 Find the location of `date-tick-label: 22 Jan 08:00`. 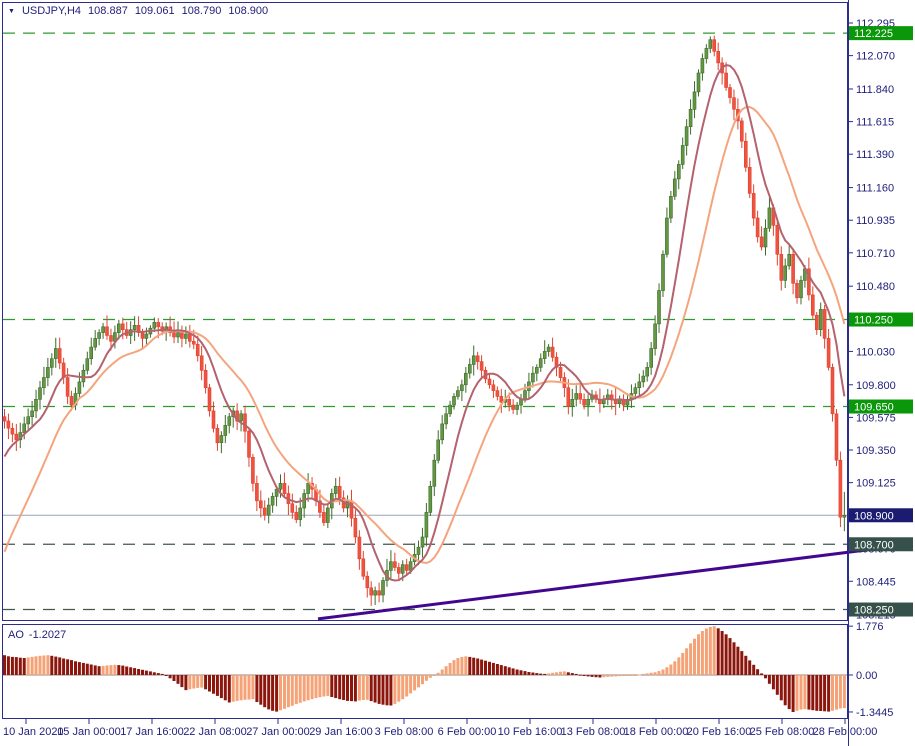

date-tick-label: 22 Jan 08:00 is located at coordinates (215, 732).